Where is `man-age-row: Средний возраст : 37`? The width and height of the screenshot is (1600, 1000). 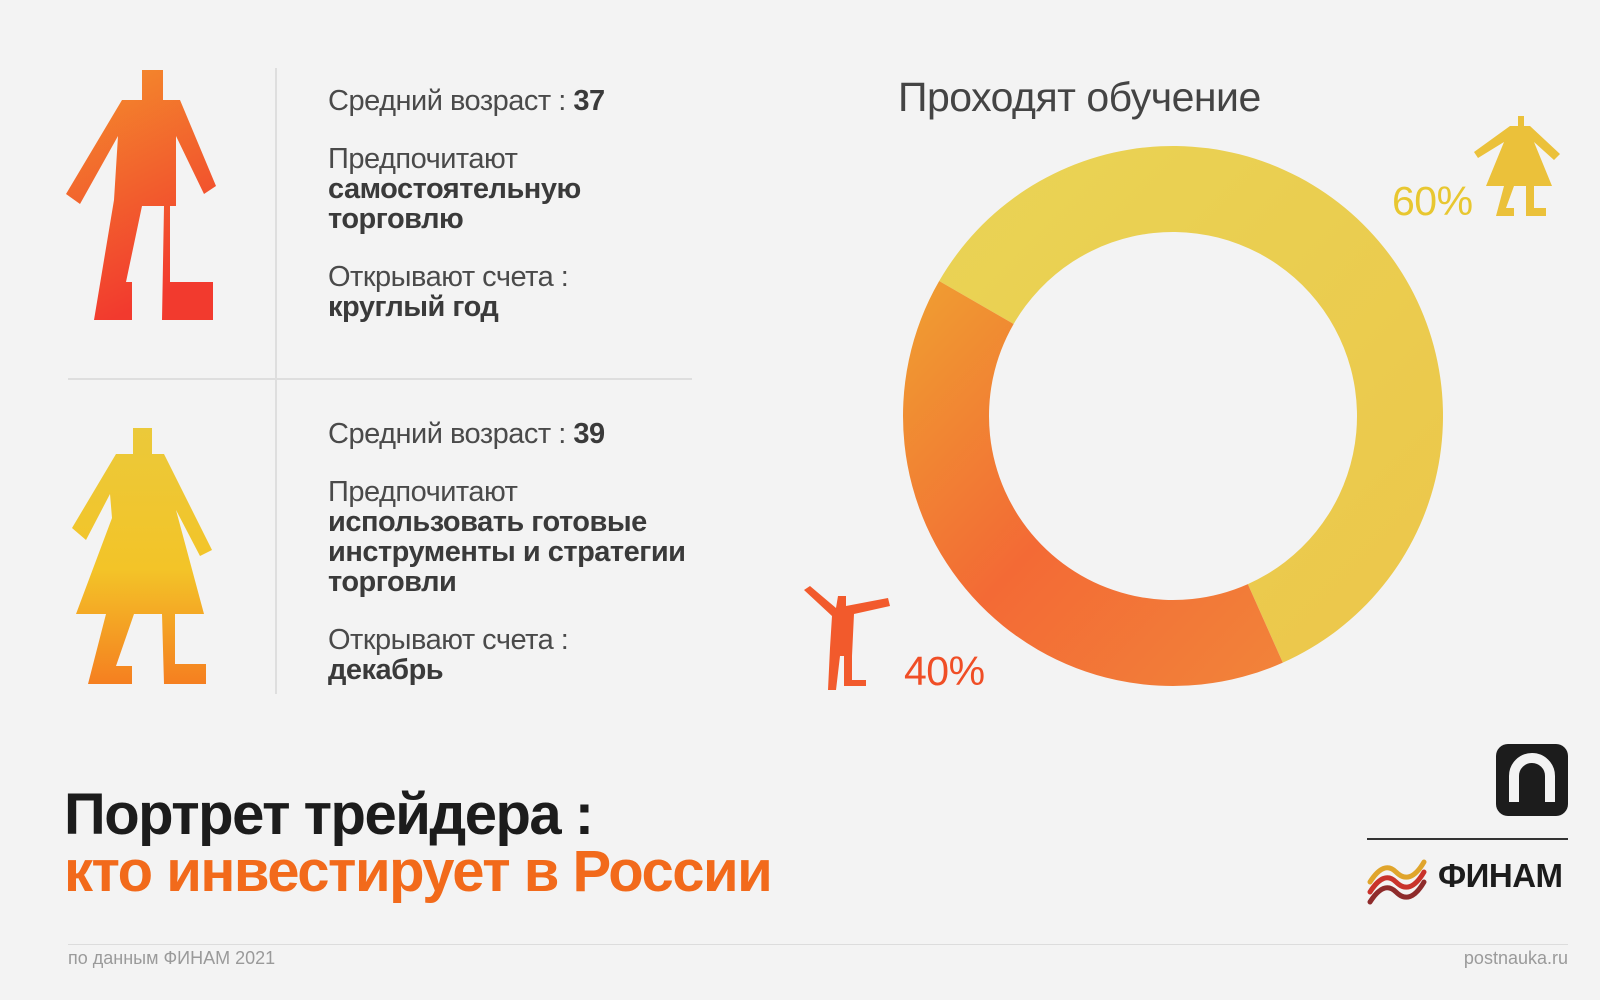
man-age-row: Средний возраст : 37 is located at coordinates (466, 101).